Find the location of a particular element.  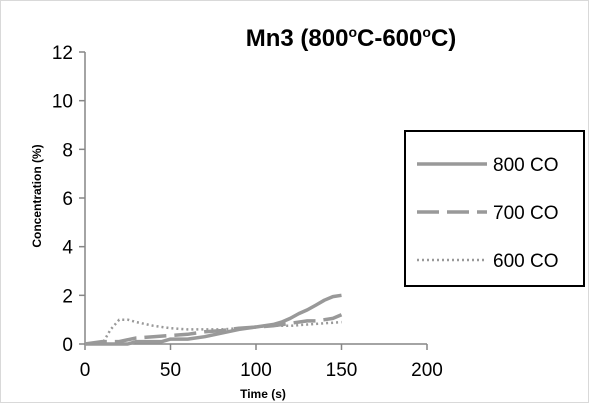

y-tick-label: 2 is located at coordinates (67, 296).